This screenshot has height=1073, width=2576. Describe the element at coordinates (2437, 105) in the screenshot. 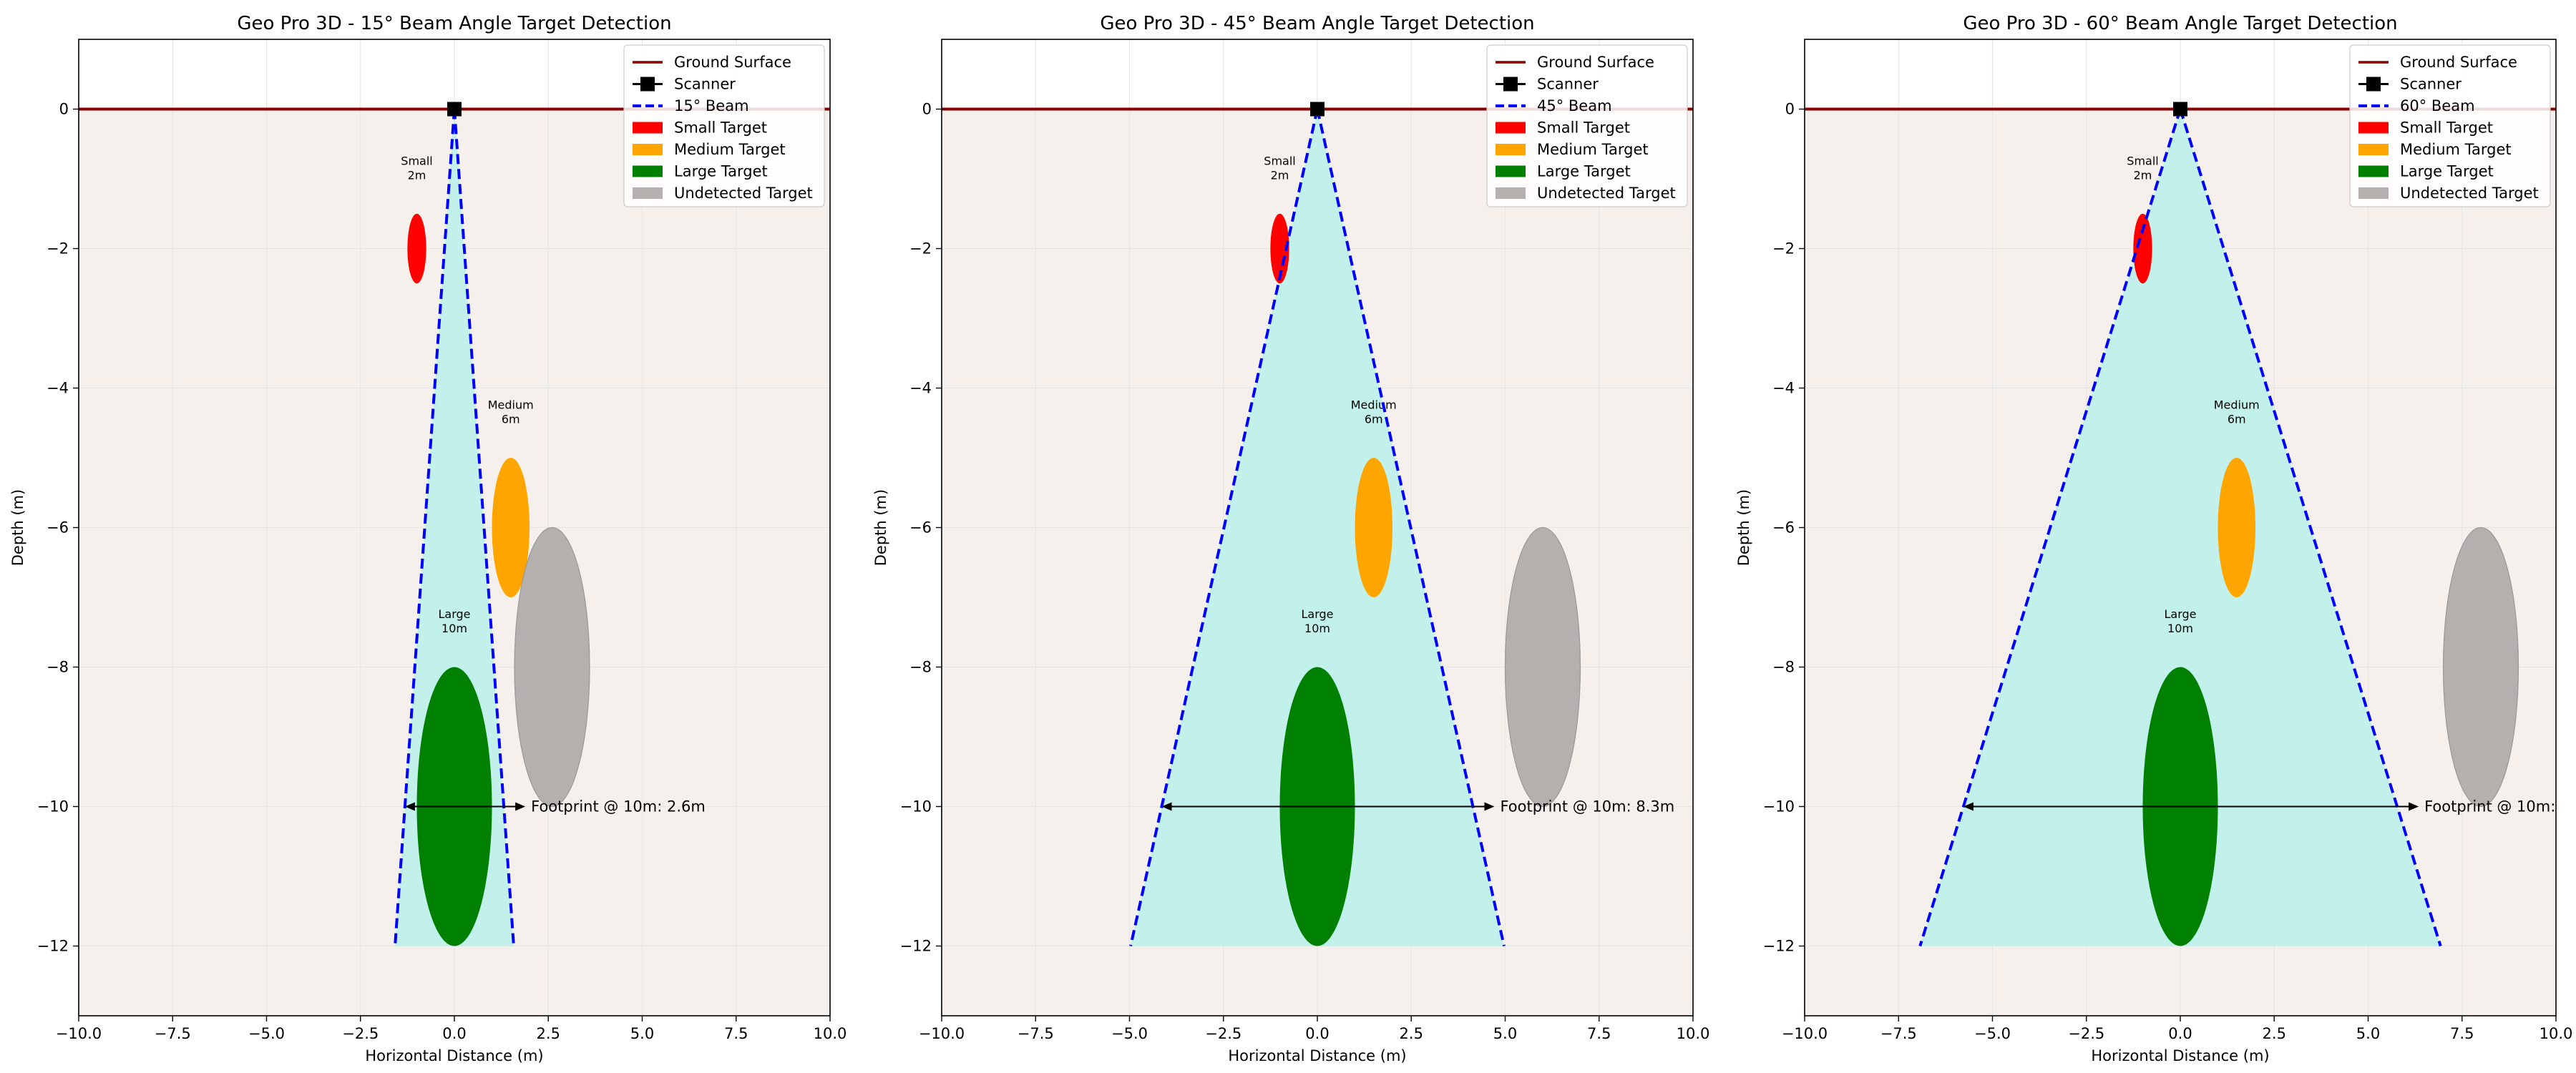

I see `legend-entry-label: 60° Beam` at that location.